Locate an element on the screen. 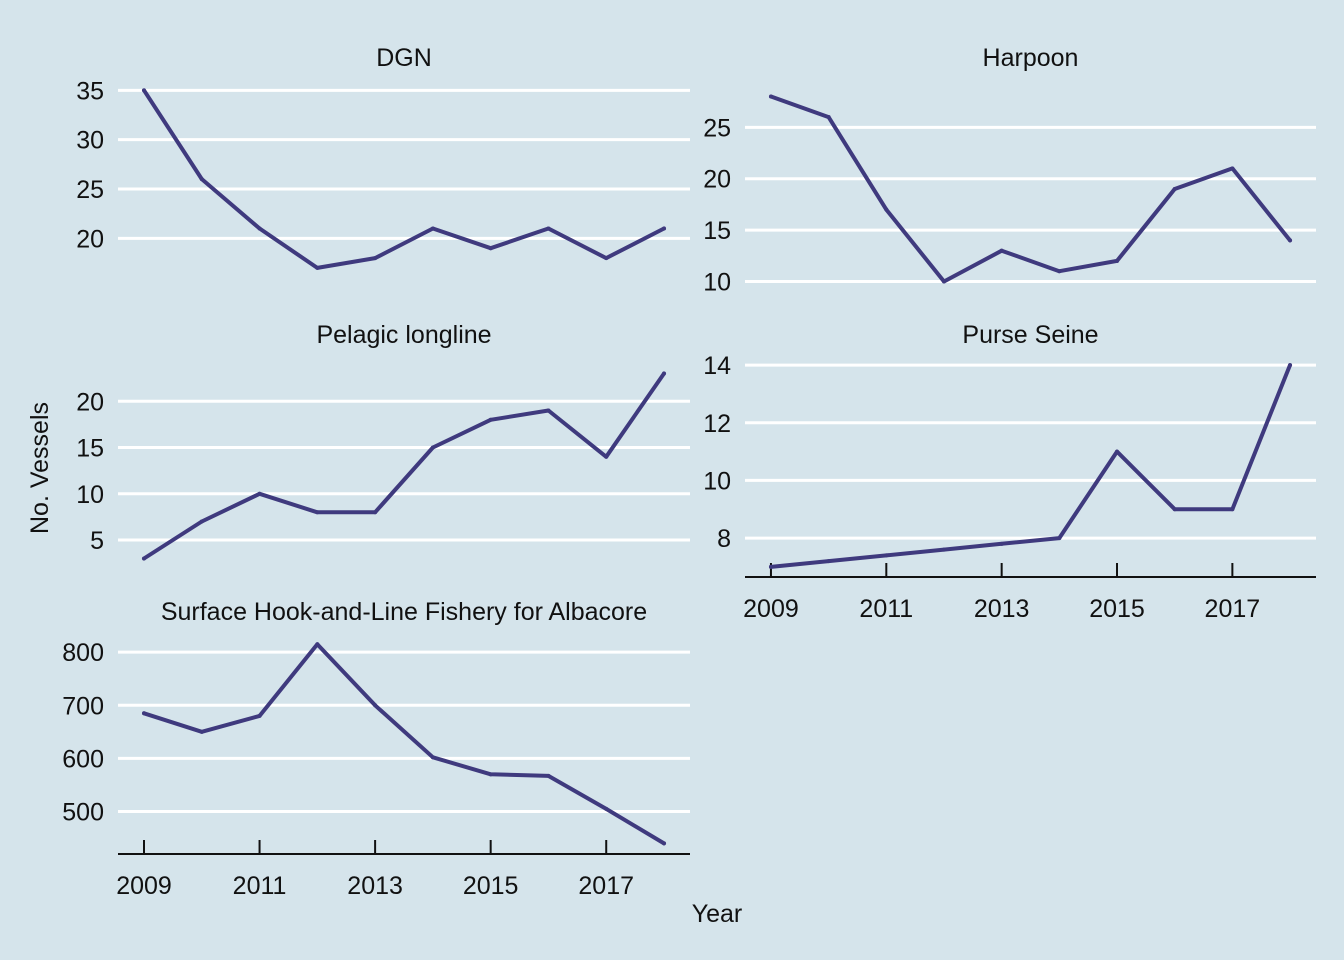  y-tick-label: 600 is located at coordinates (83, 759).